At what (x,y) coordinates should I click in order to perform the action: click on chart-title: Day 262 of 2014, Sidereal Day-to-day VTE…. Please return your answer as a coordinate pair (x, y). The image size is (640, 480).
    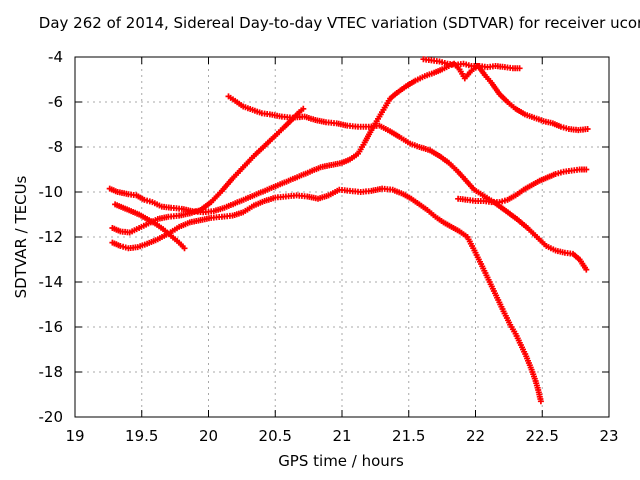
    Looking at the image, I should click on (339, 23).